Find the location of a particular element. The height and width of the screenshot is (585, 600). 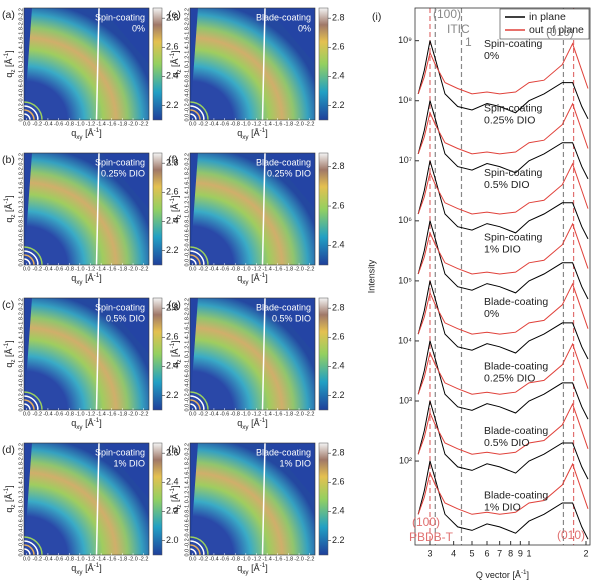

condition-label: 1% DIO is located at coordinates (129, 463).